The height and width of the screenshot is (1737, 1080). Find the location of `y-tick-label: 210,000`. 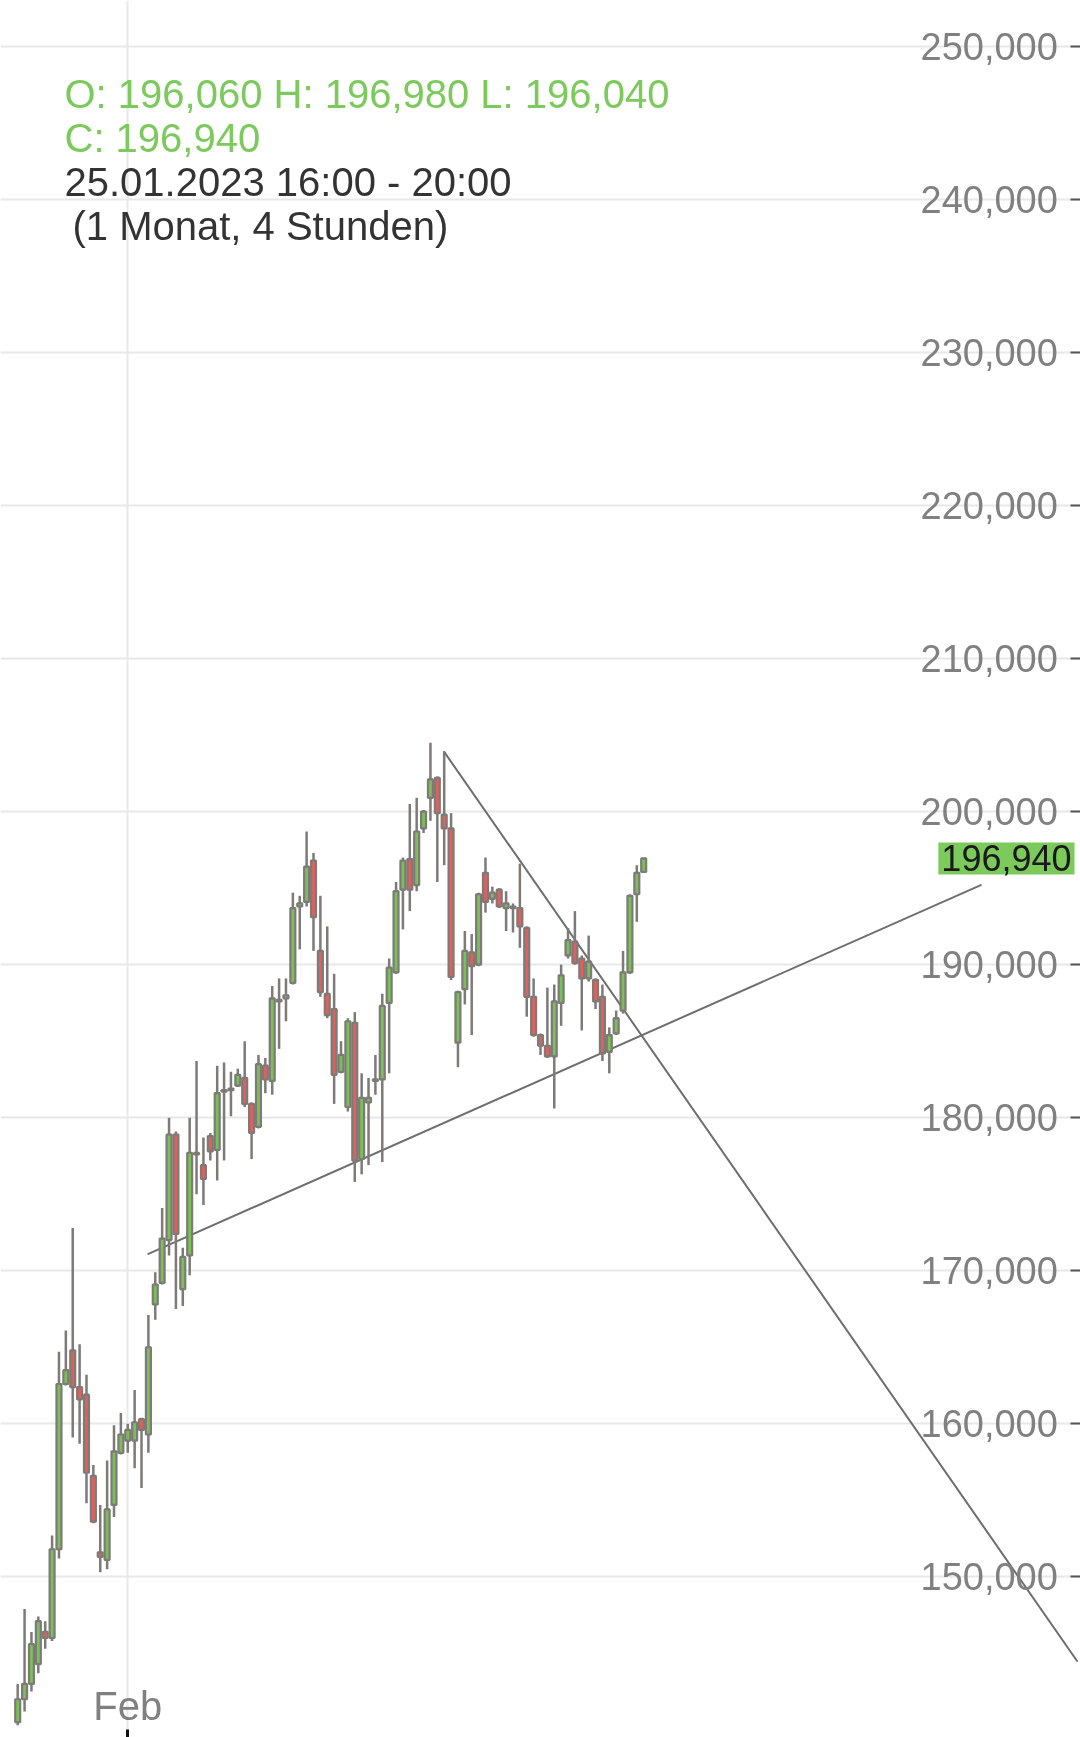

y-tick-label: 210,000 is located at coordinates (989, 659).